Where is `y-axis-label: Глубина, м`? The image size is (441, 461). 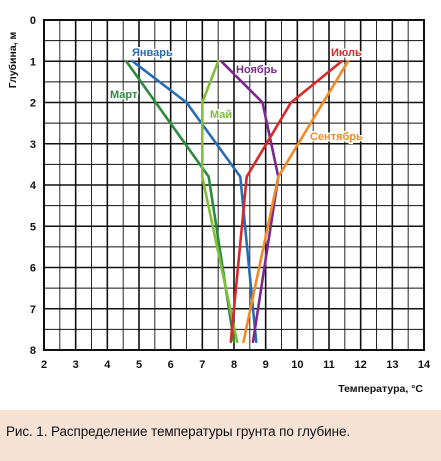
y-axis-label: Глубина, м is located at coordinates (13, 60).